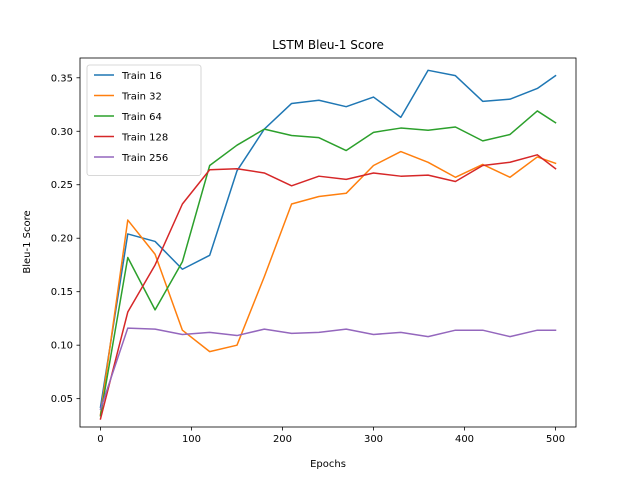 The image size is (640, 480). What do you see at coordinates (328, 45) in the screenshot?
I see `chart-title: LSTM Bleu-1 Score` at bounding box center [328, 45].